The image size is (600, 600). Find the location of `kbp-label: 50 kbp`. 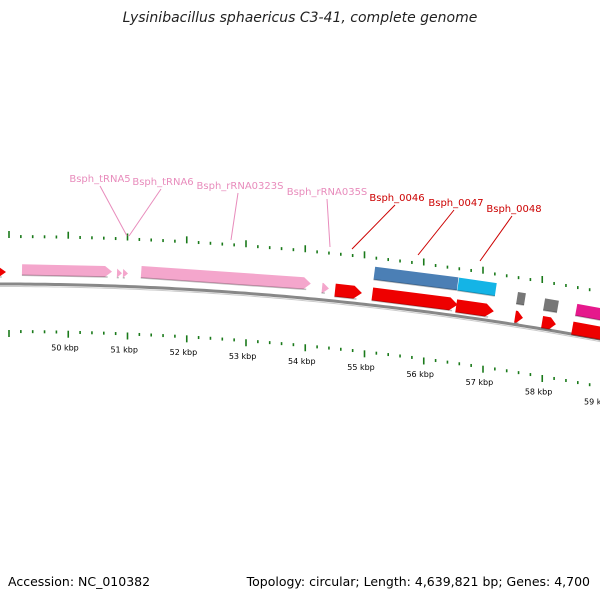

kbp-label: 50 kbp is located at coordinates (65, 348).